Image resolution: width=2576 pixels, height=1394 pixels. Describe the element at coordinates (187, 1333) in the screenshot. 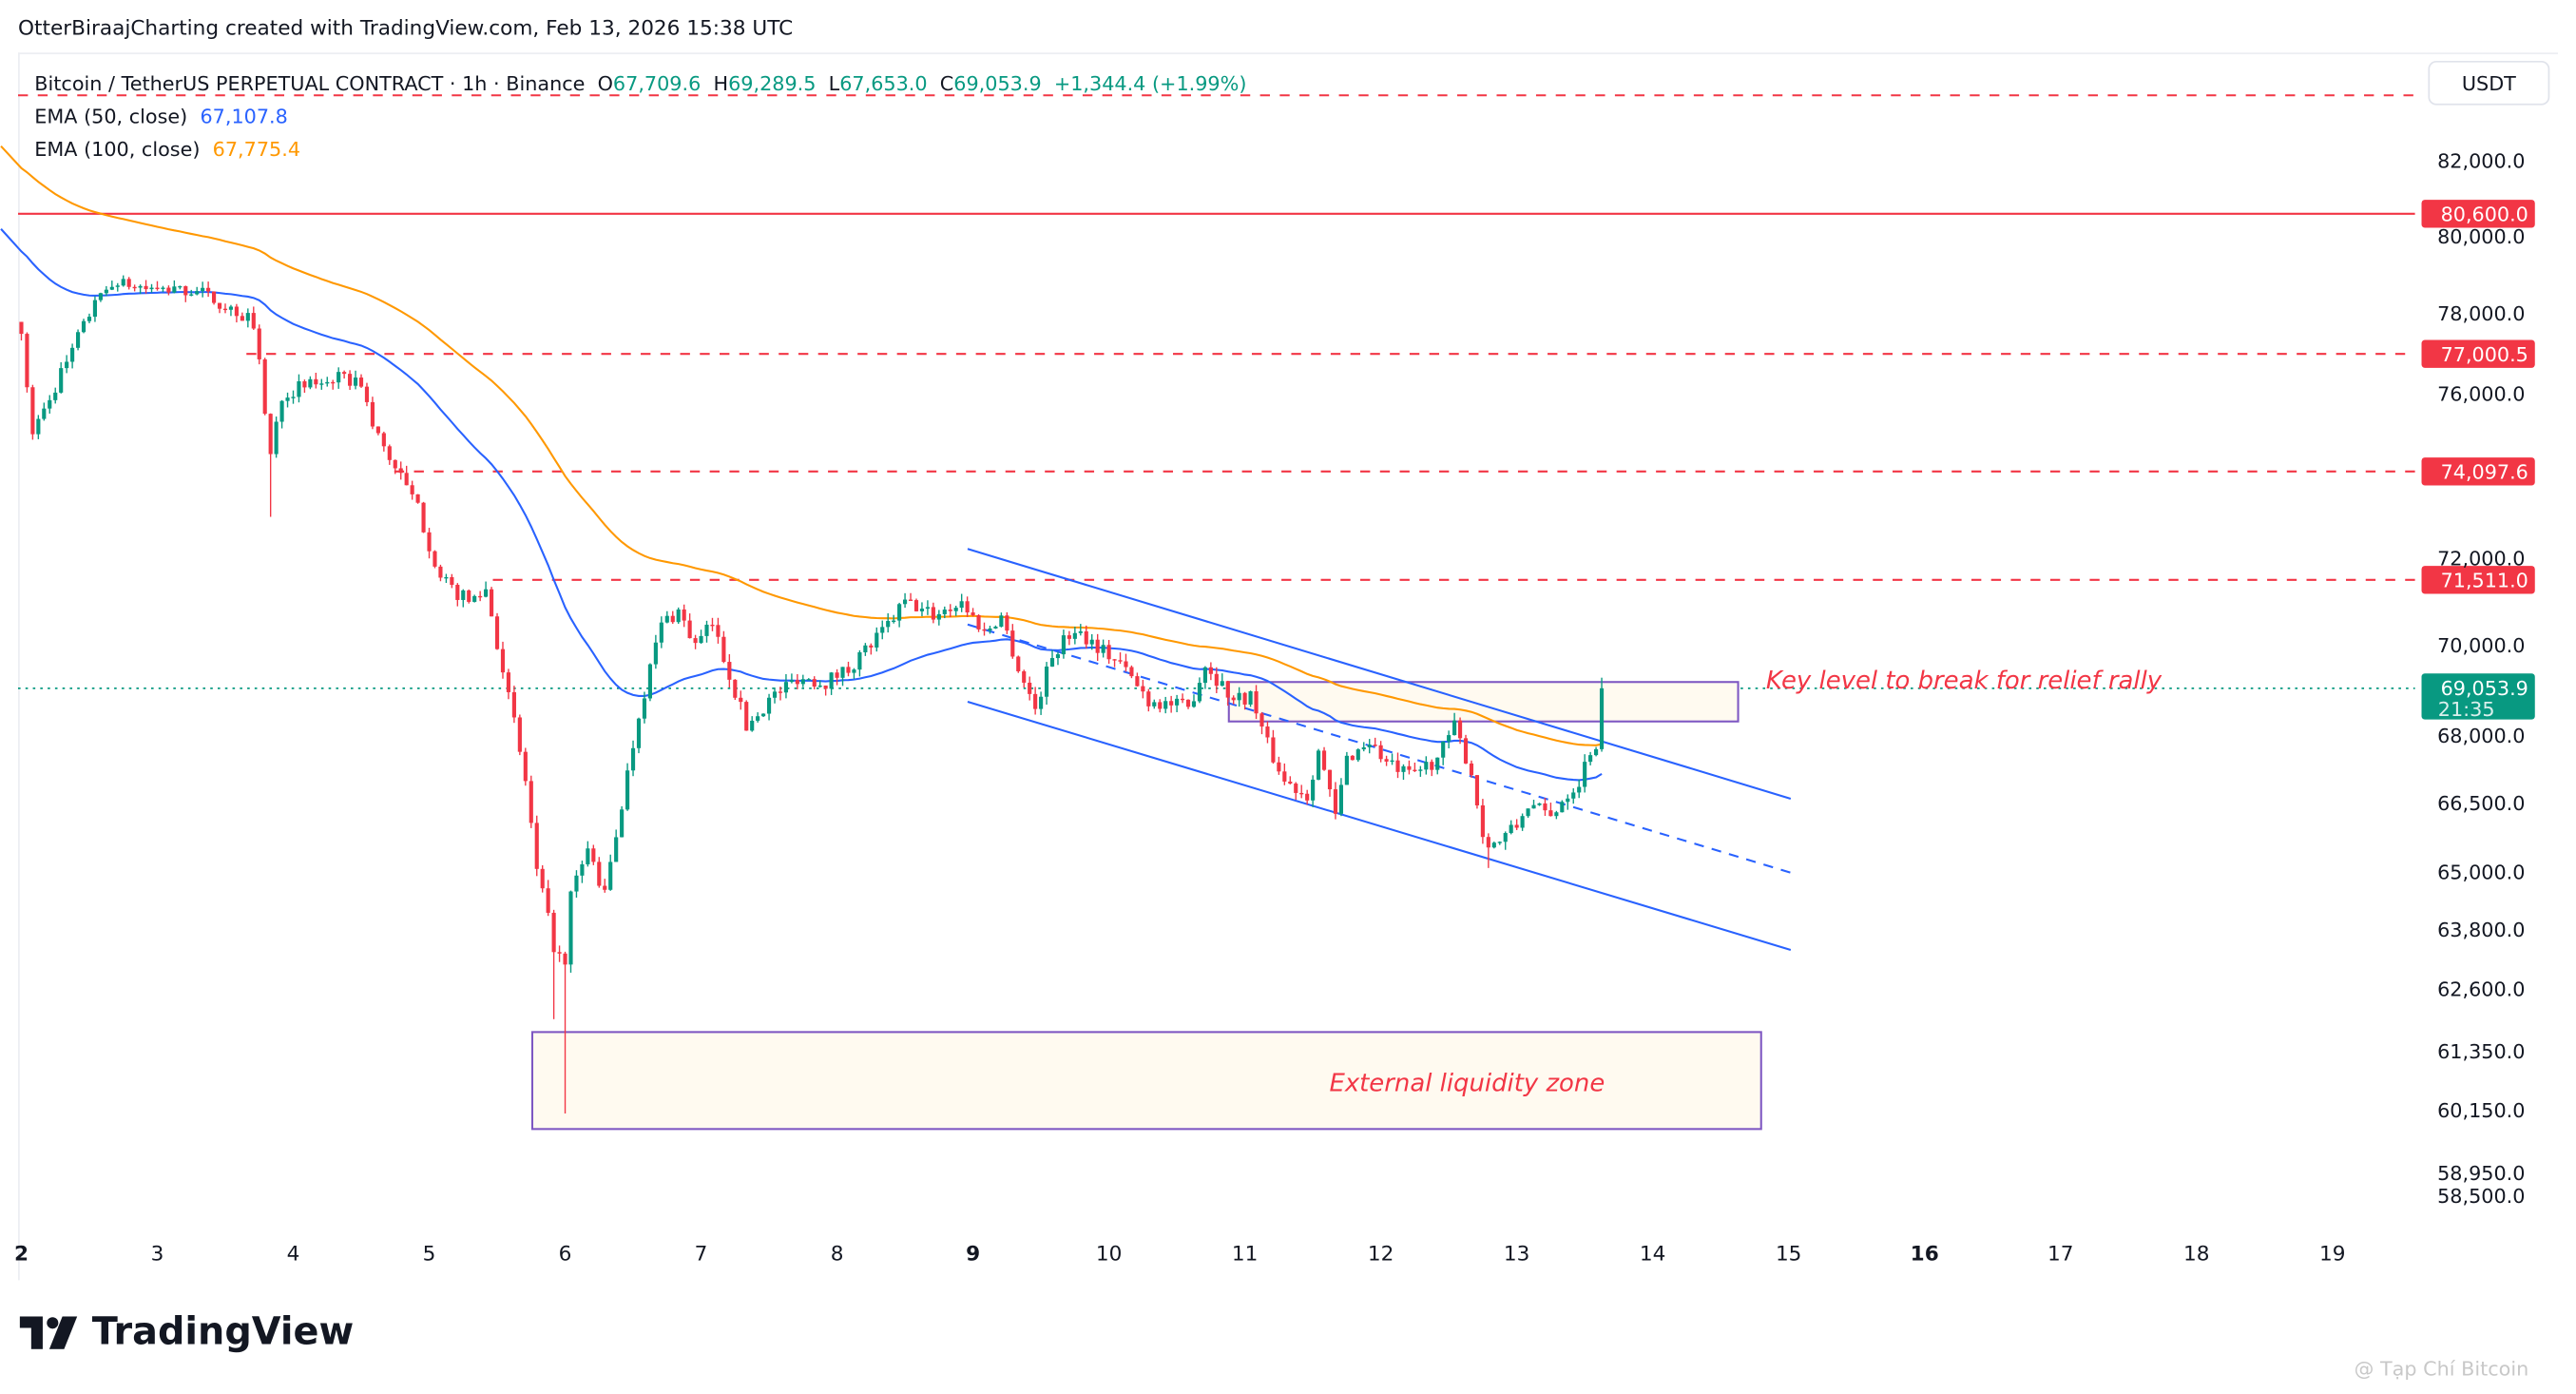

I see `tradingview-logo: TradingView` at that location.